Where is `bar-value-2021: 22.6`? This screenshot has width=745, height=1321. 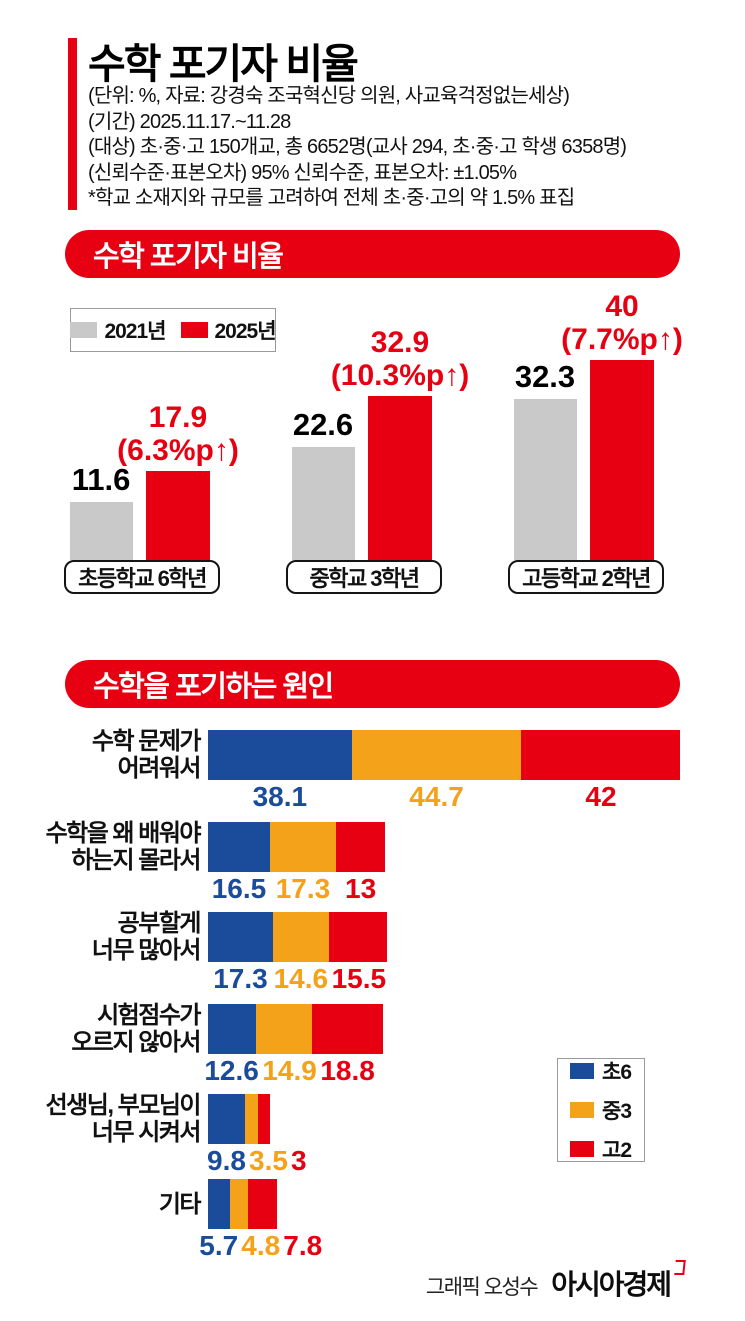 bar-value-2021: 22.6 is located at coordinates (323, 424).